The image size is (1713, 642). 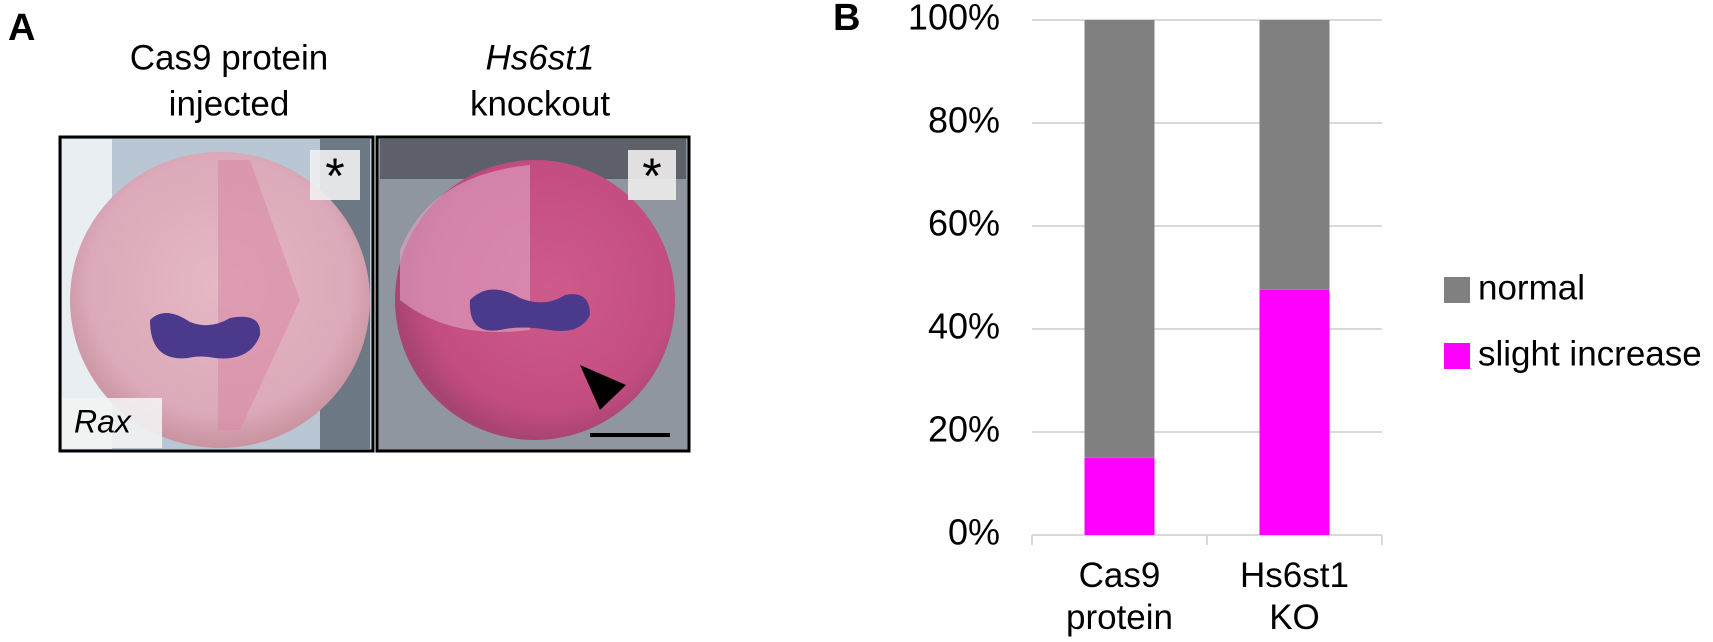 What do you see at coordinates (103, 421) in the screenshot?
I see `stain-label: Rax` at bounding box center [103, 421].